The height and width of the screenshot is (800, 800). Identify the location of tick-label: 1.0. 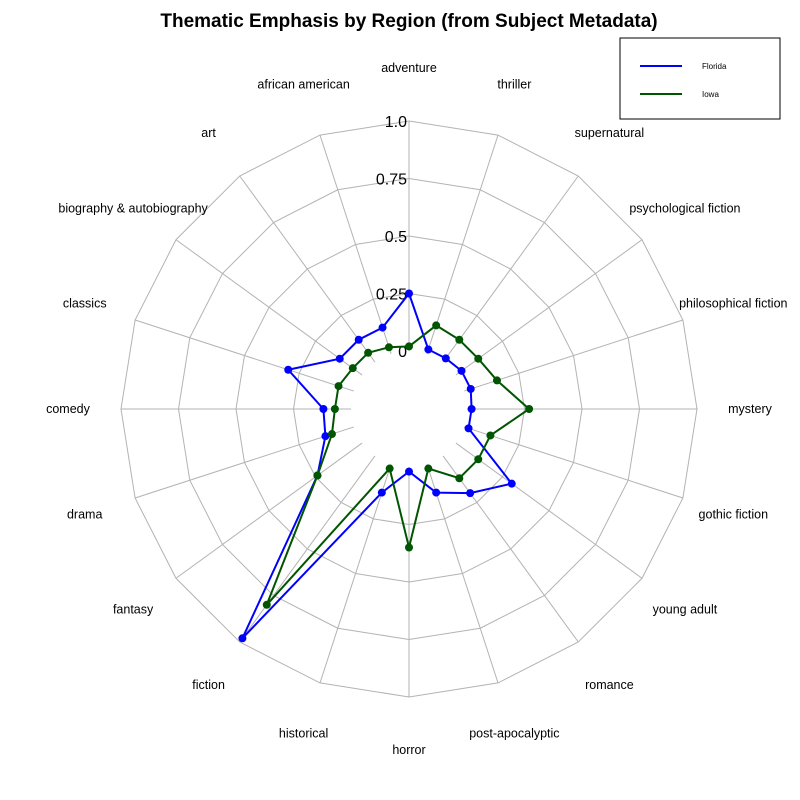
(396, 122).